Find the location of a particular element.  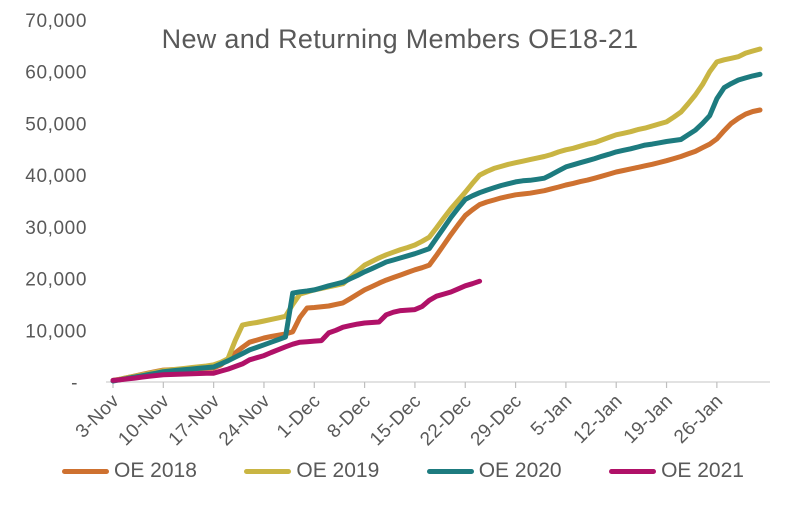

legend-item-oe-2018: OE 2018 is located at coordinates (129, 471).